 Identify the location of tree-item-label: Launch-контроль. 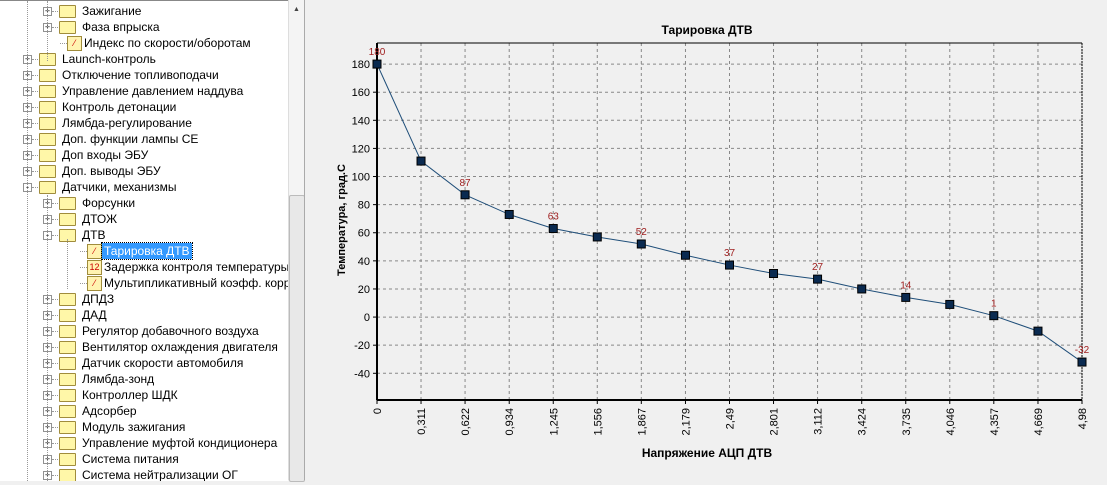
(109, 59).